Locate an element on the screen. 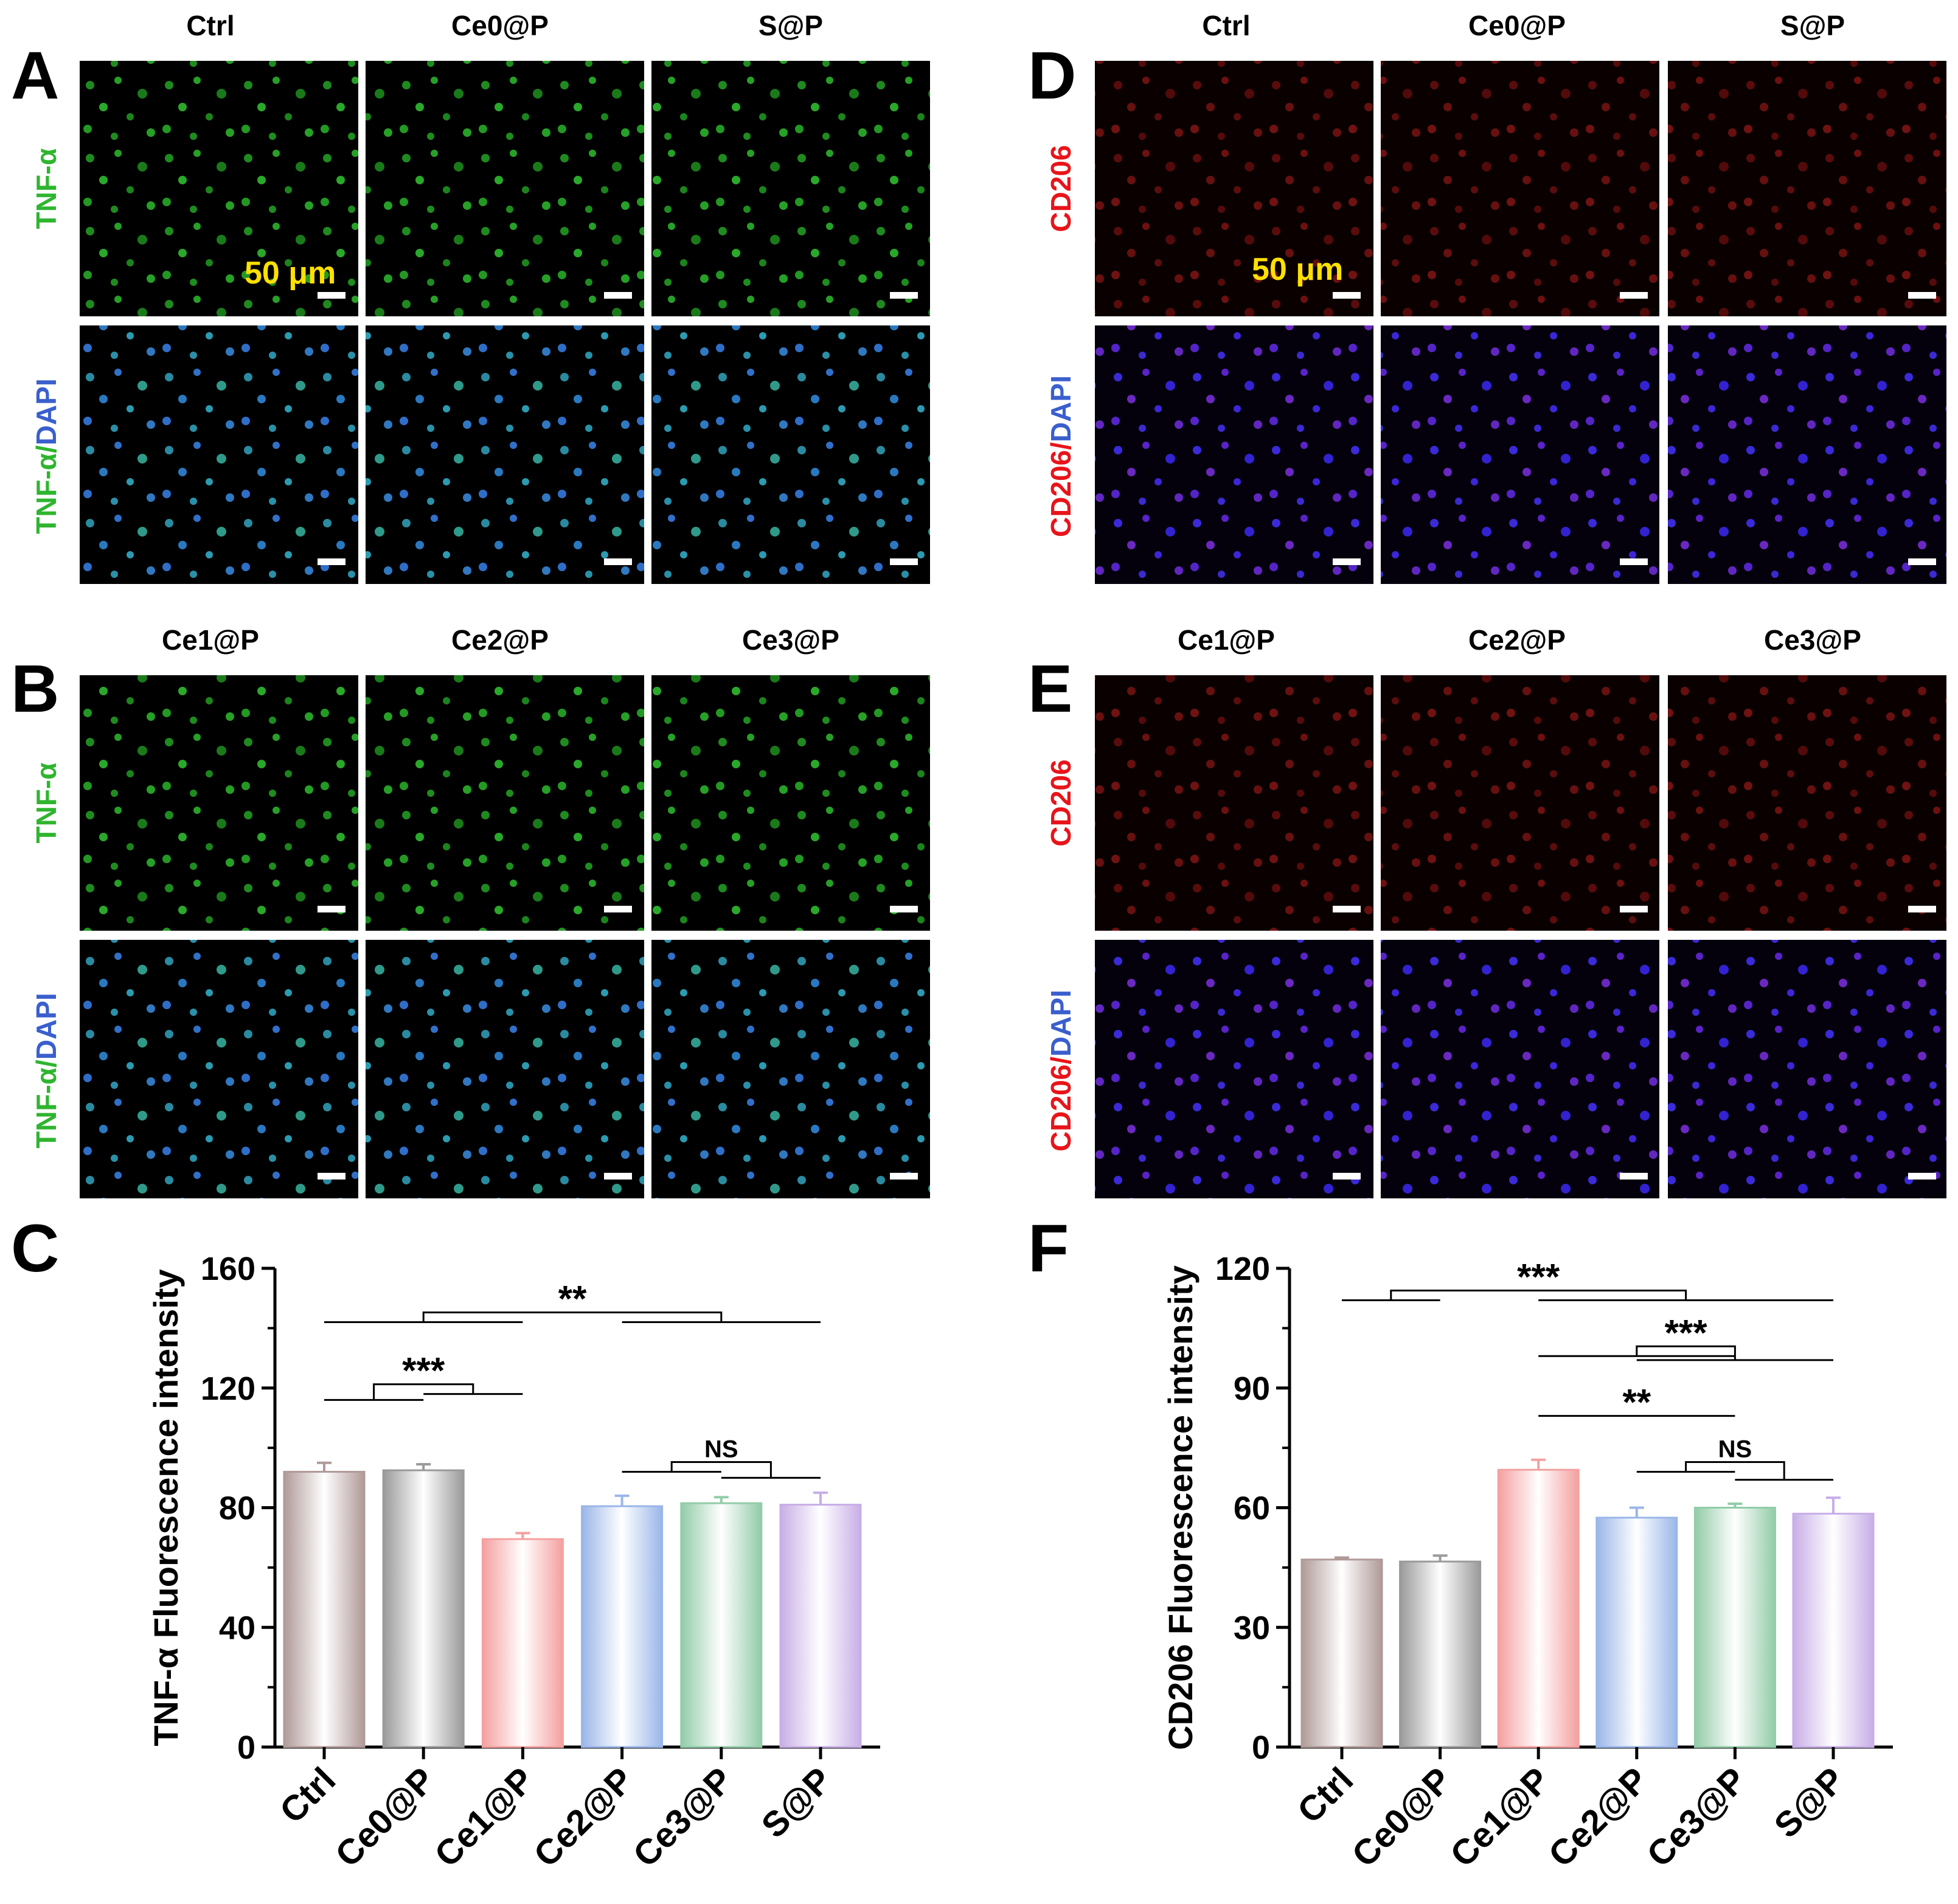 This screenshot has width=1958, height=1904. column-label: S@P is located at coordinates (791, 25).